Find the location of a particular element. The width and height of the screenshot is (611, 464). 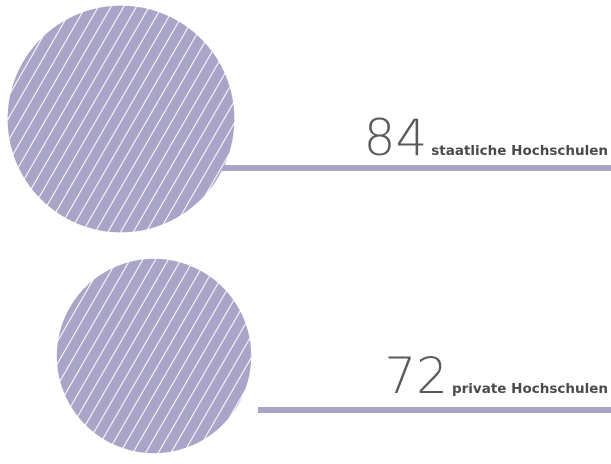

stat-number: 72 is located at coordinates (416, 376).